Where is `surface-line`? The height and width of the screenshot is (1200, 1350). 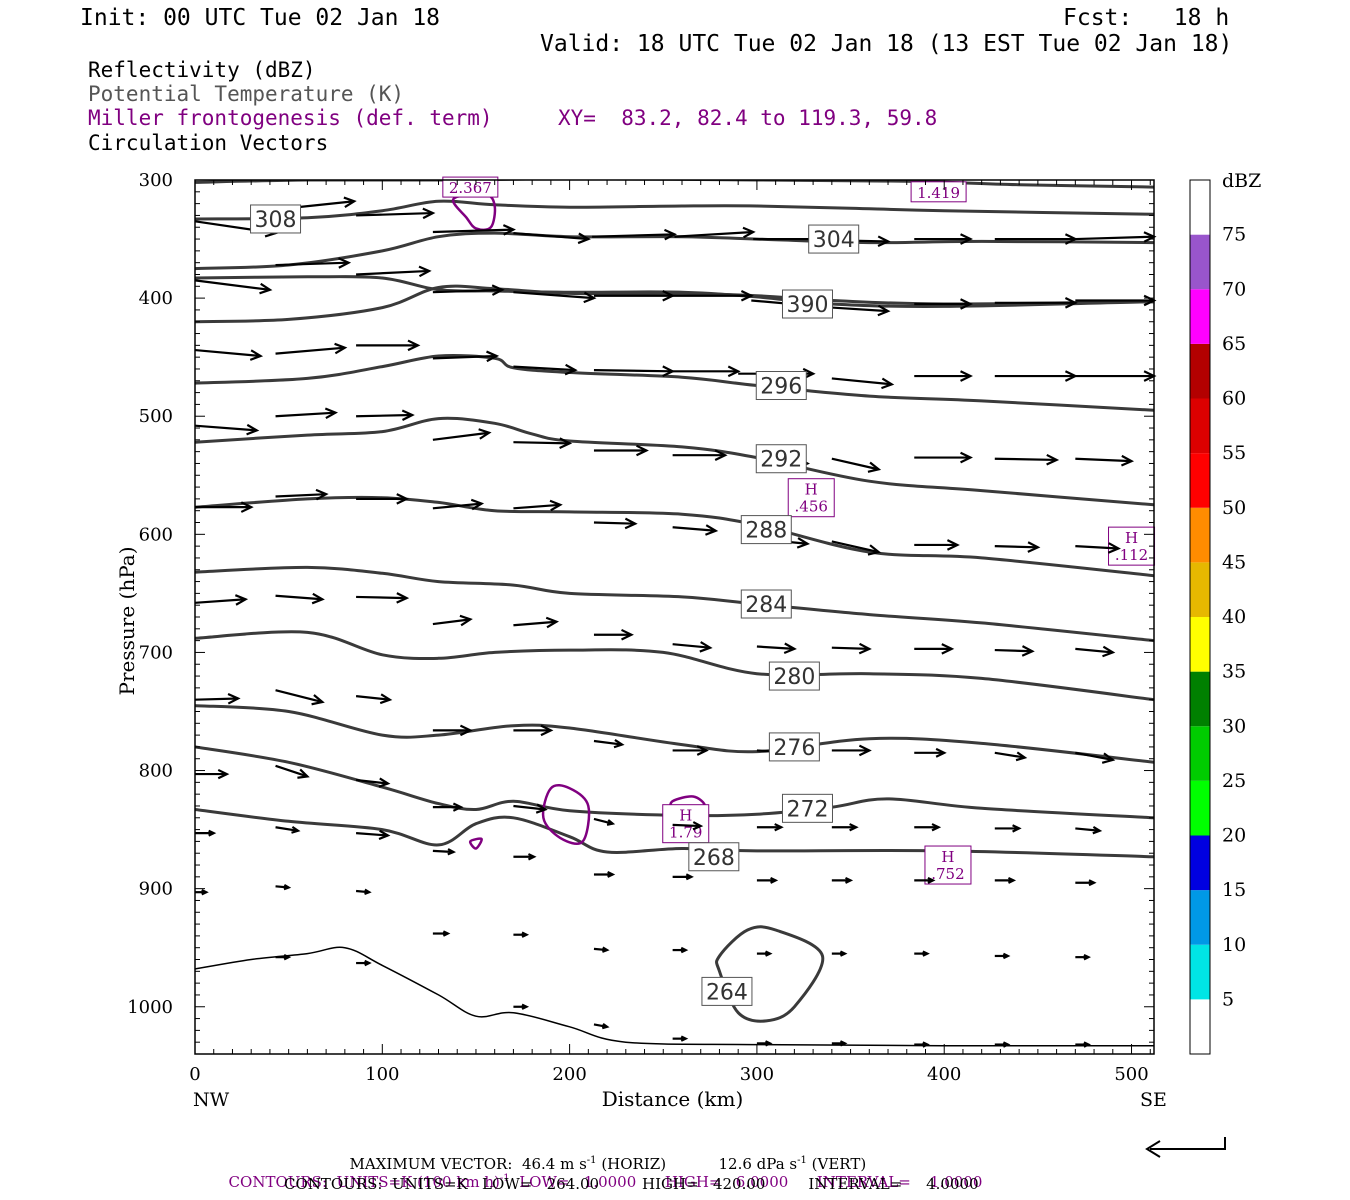 surface-line is located at coordinates (674, 996).